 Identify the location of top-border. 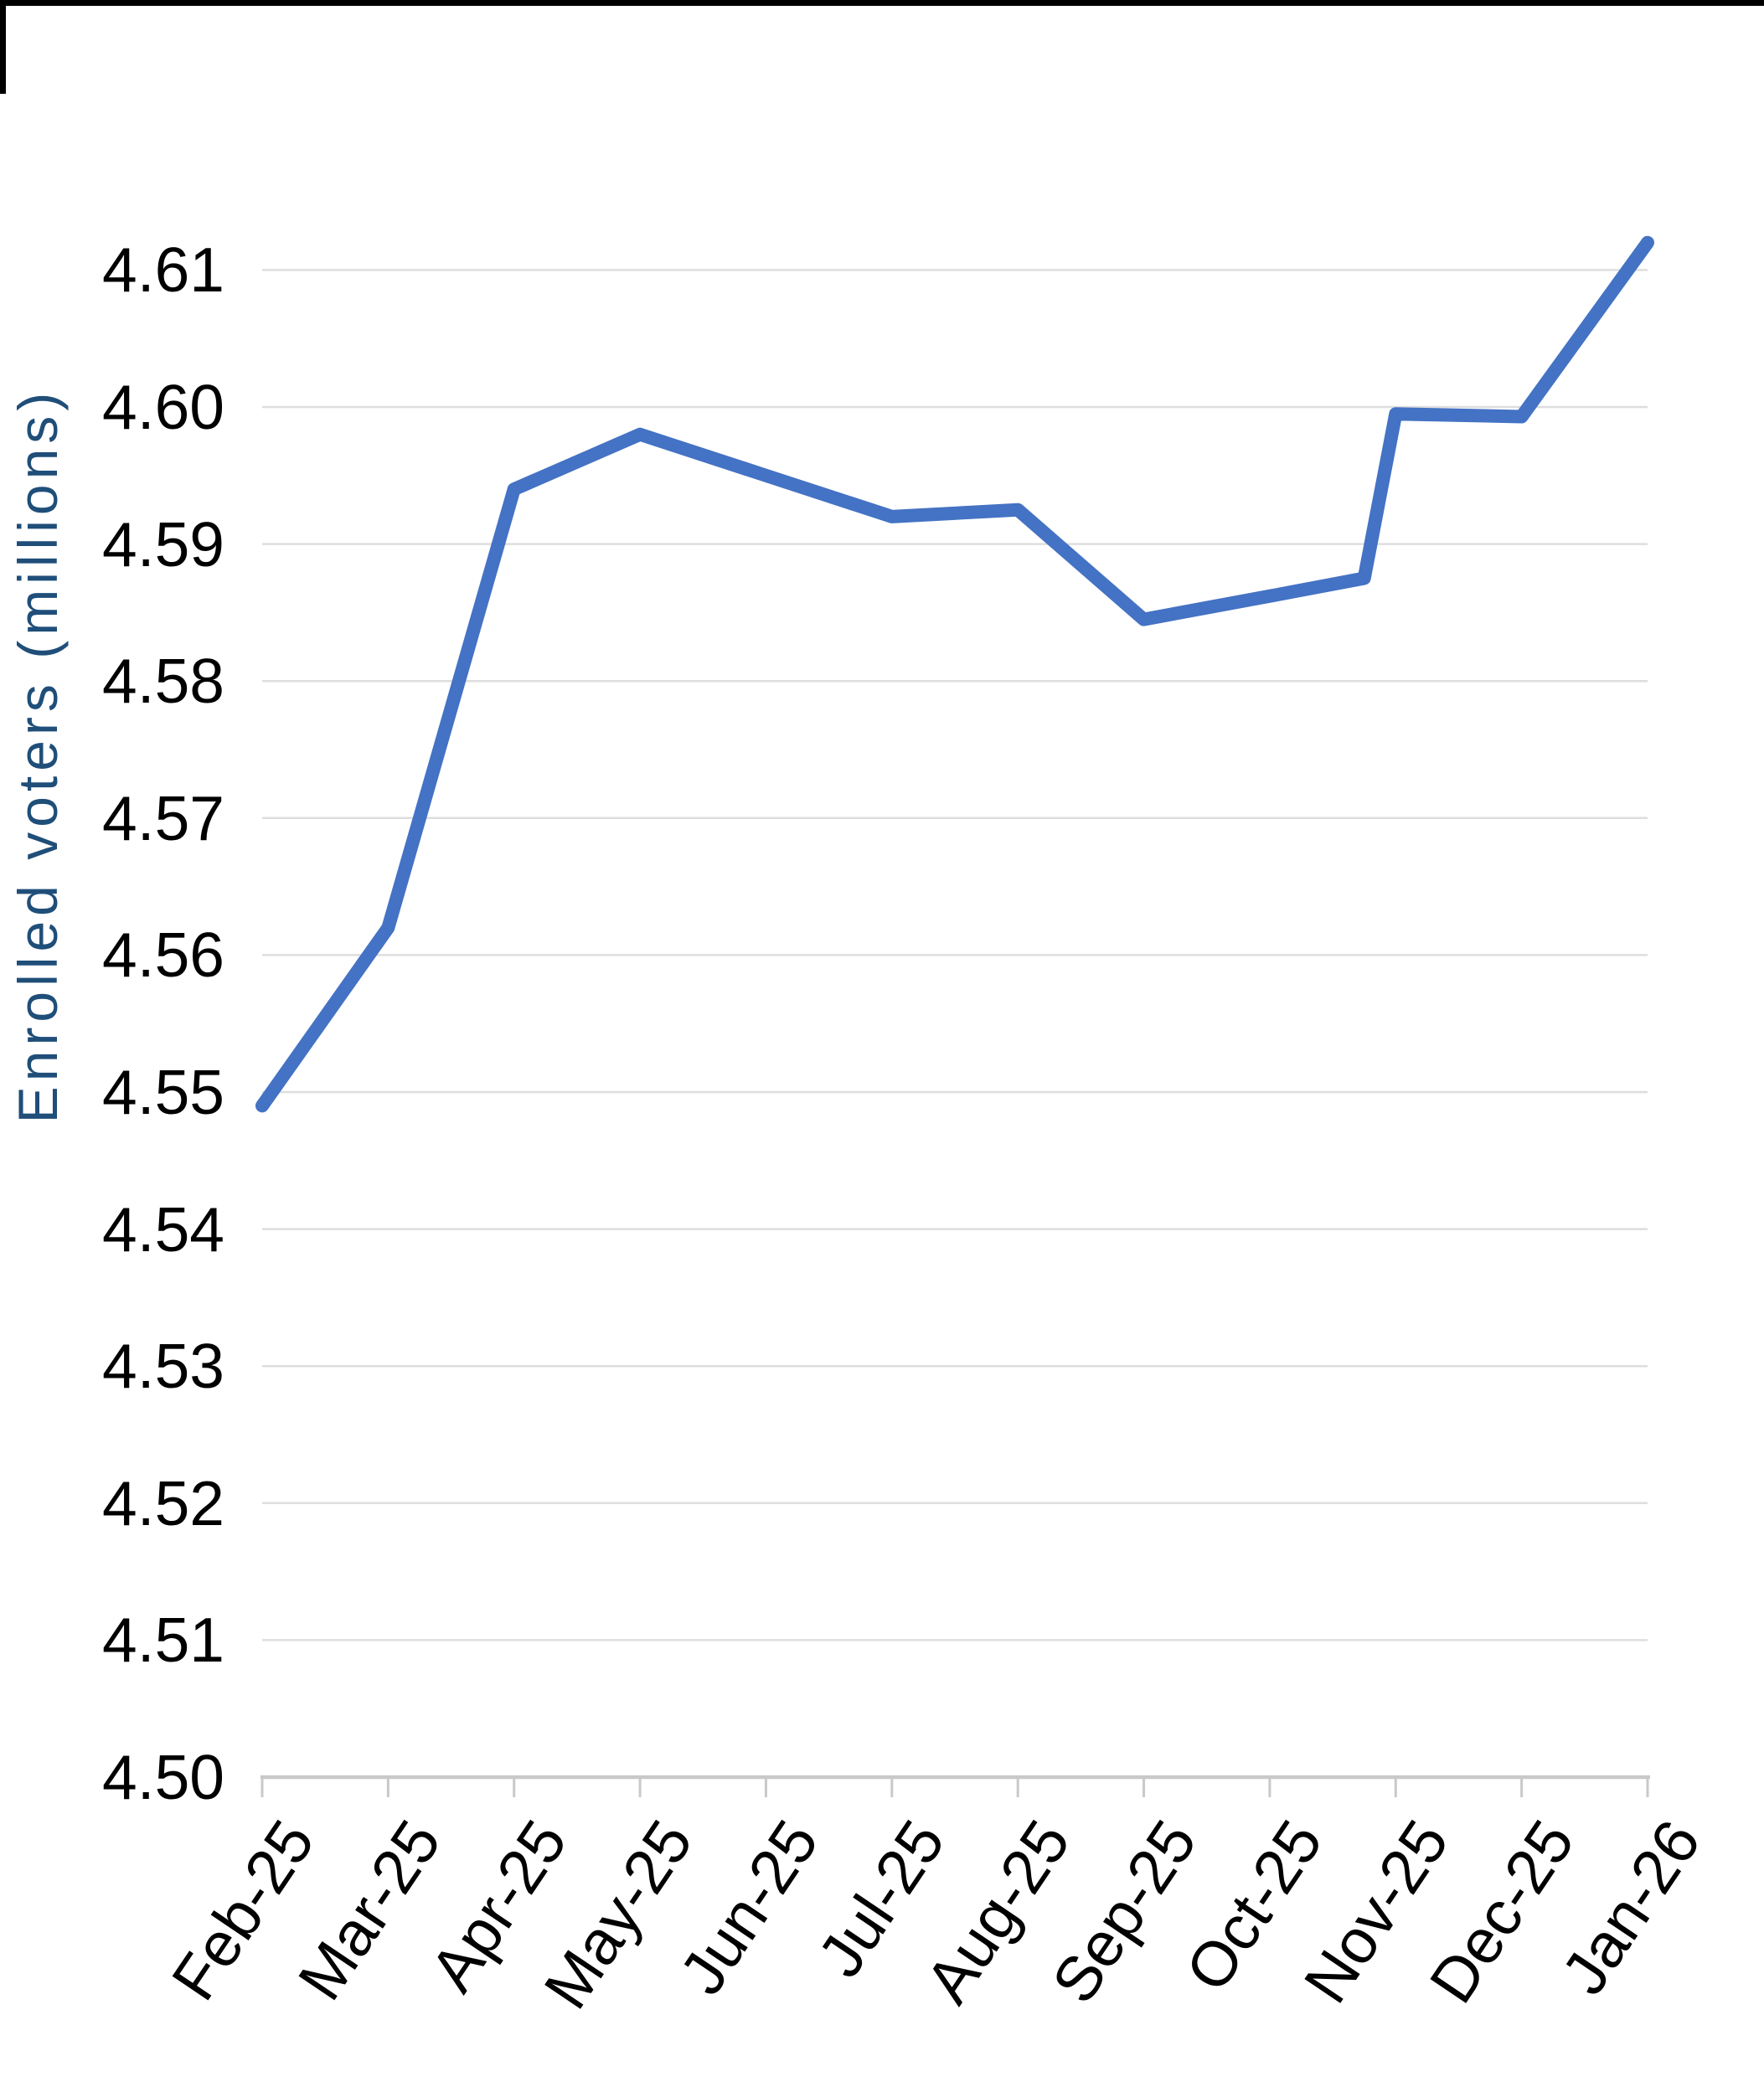
(882, 3).